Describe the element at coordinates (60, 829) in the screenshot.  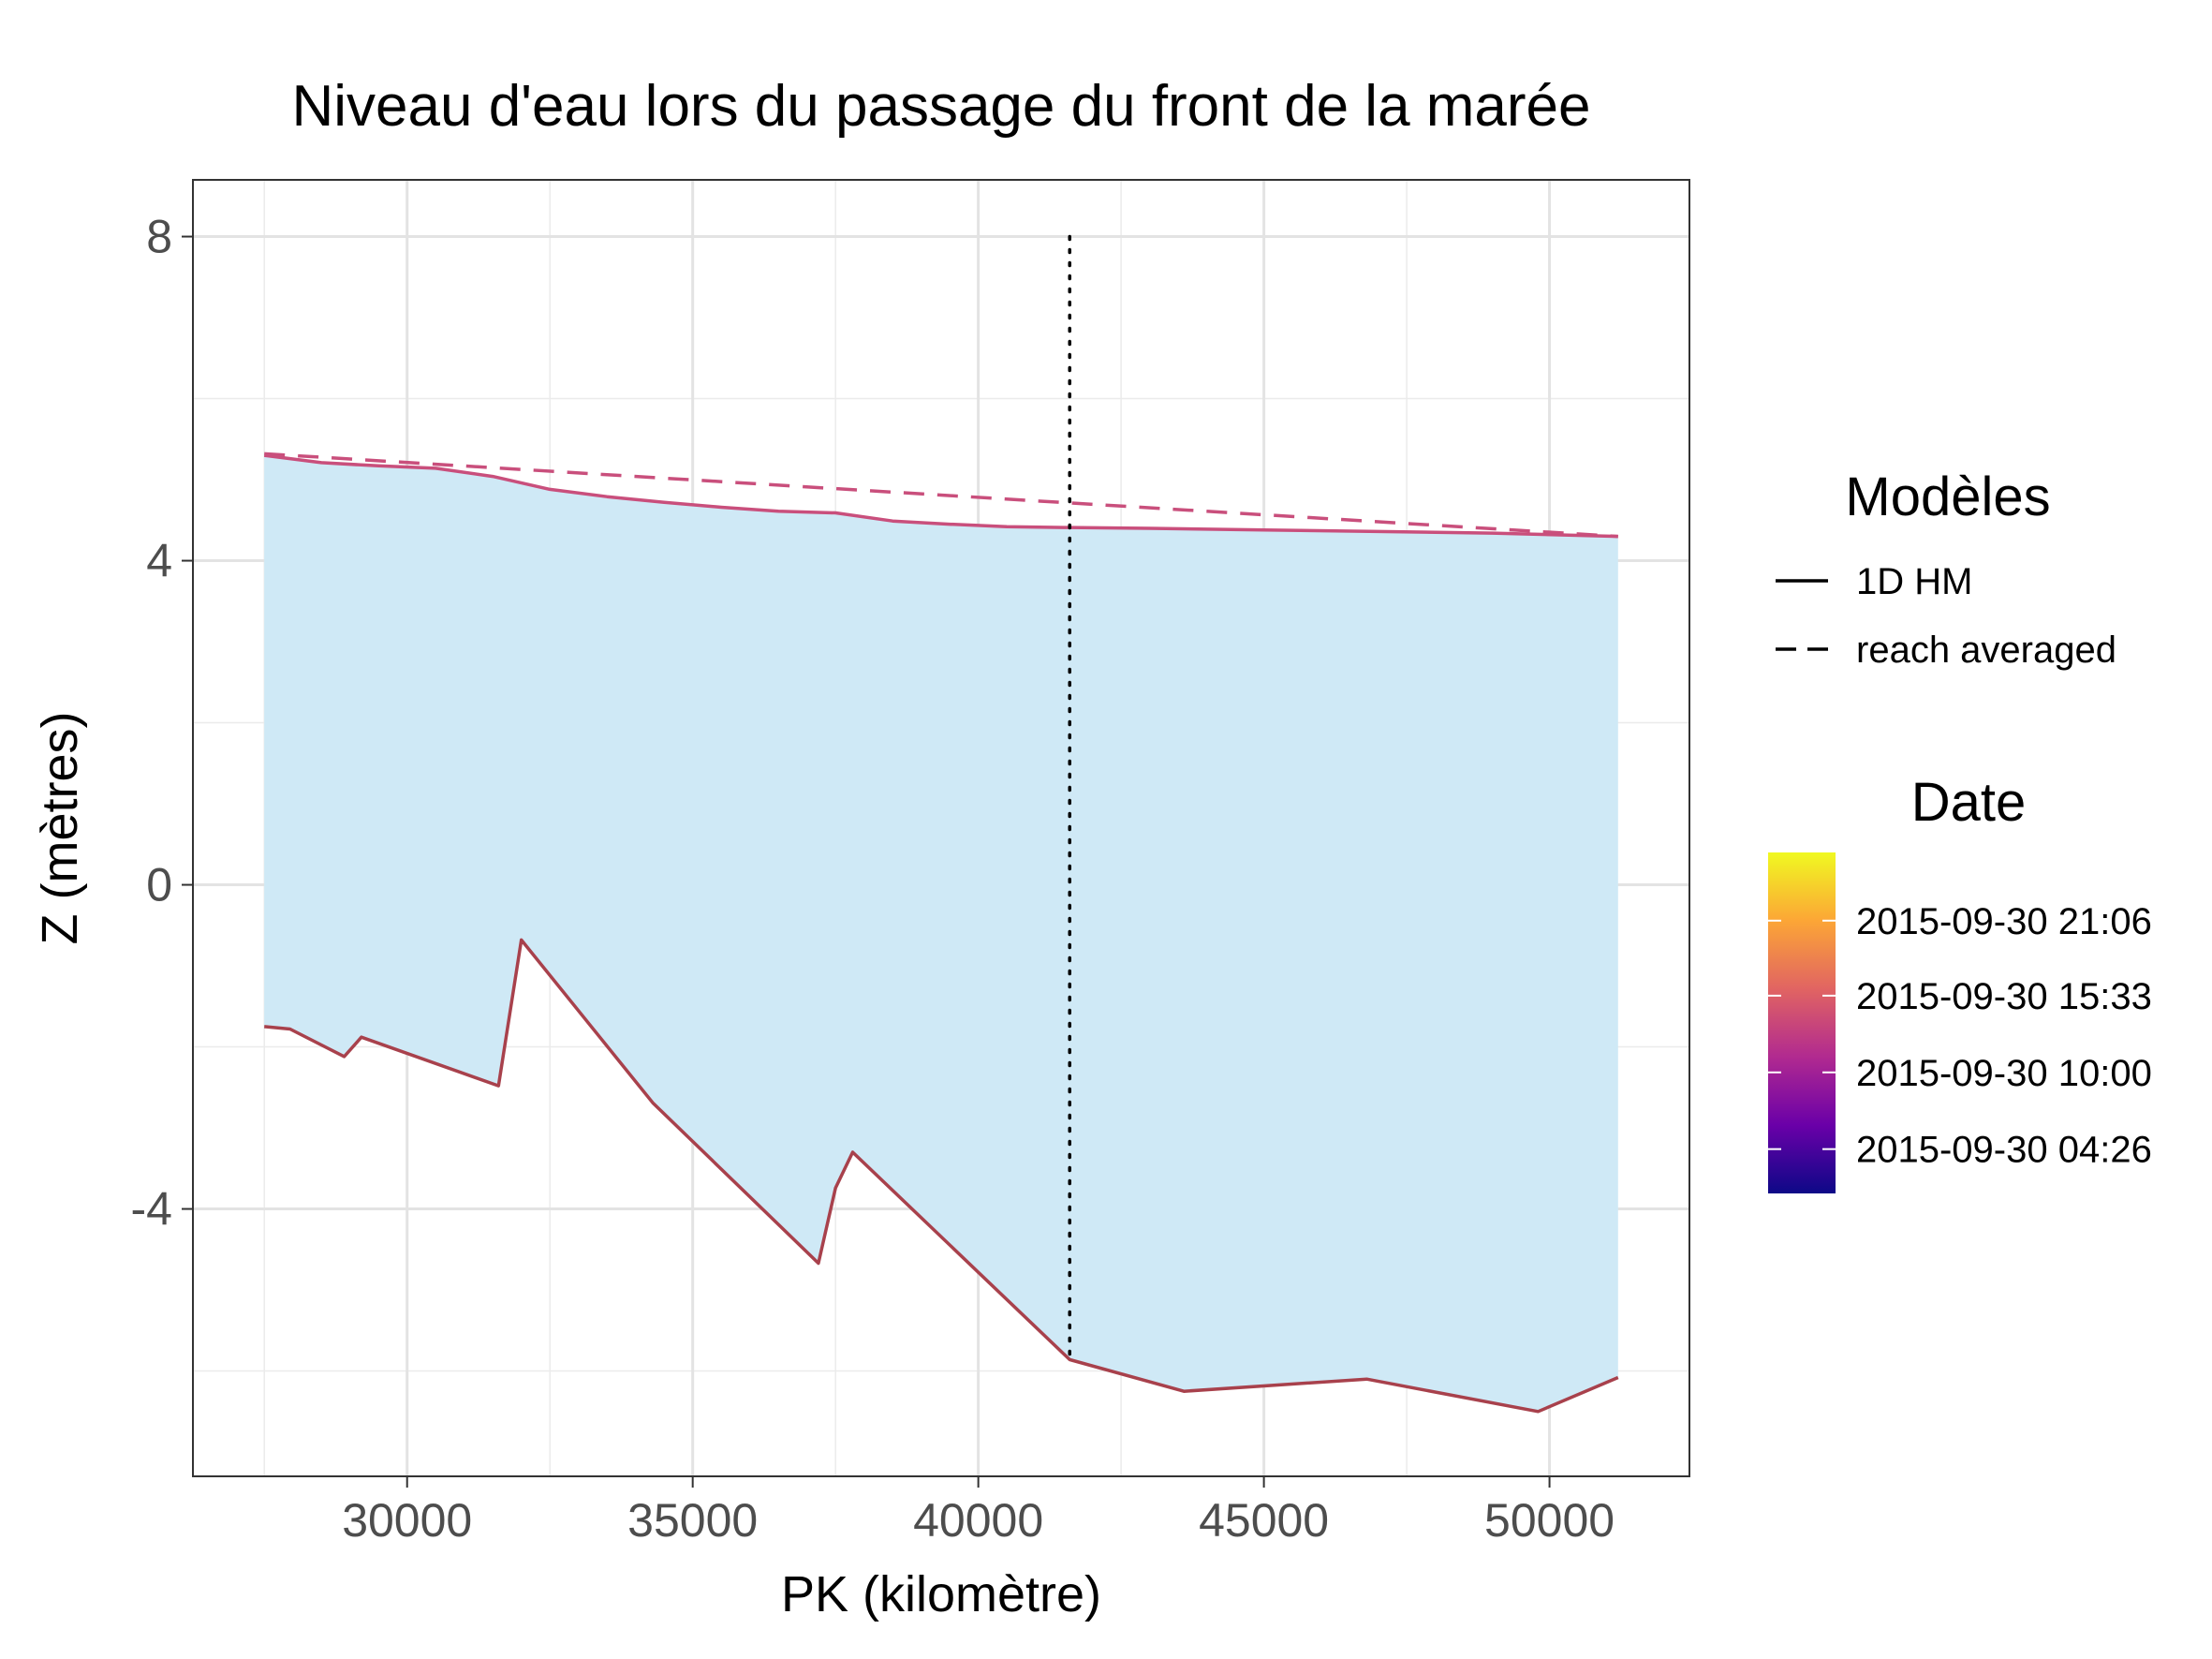
I see `y-axis-title: Z (mètres)` at that location.